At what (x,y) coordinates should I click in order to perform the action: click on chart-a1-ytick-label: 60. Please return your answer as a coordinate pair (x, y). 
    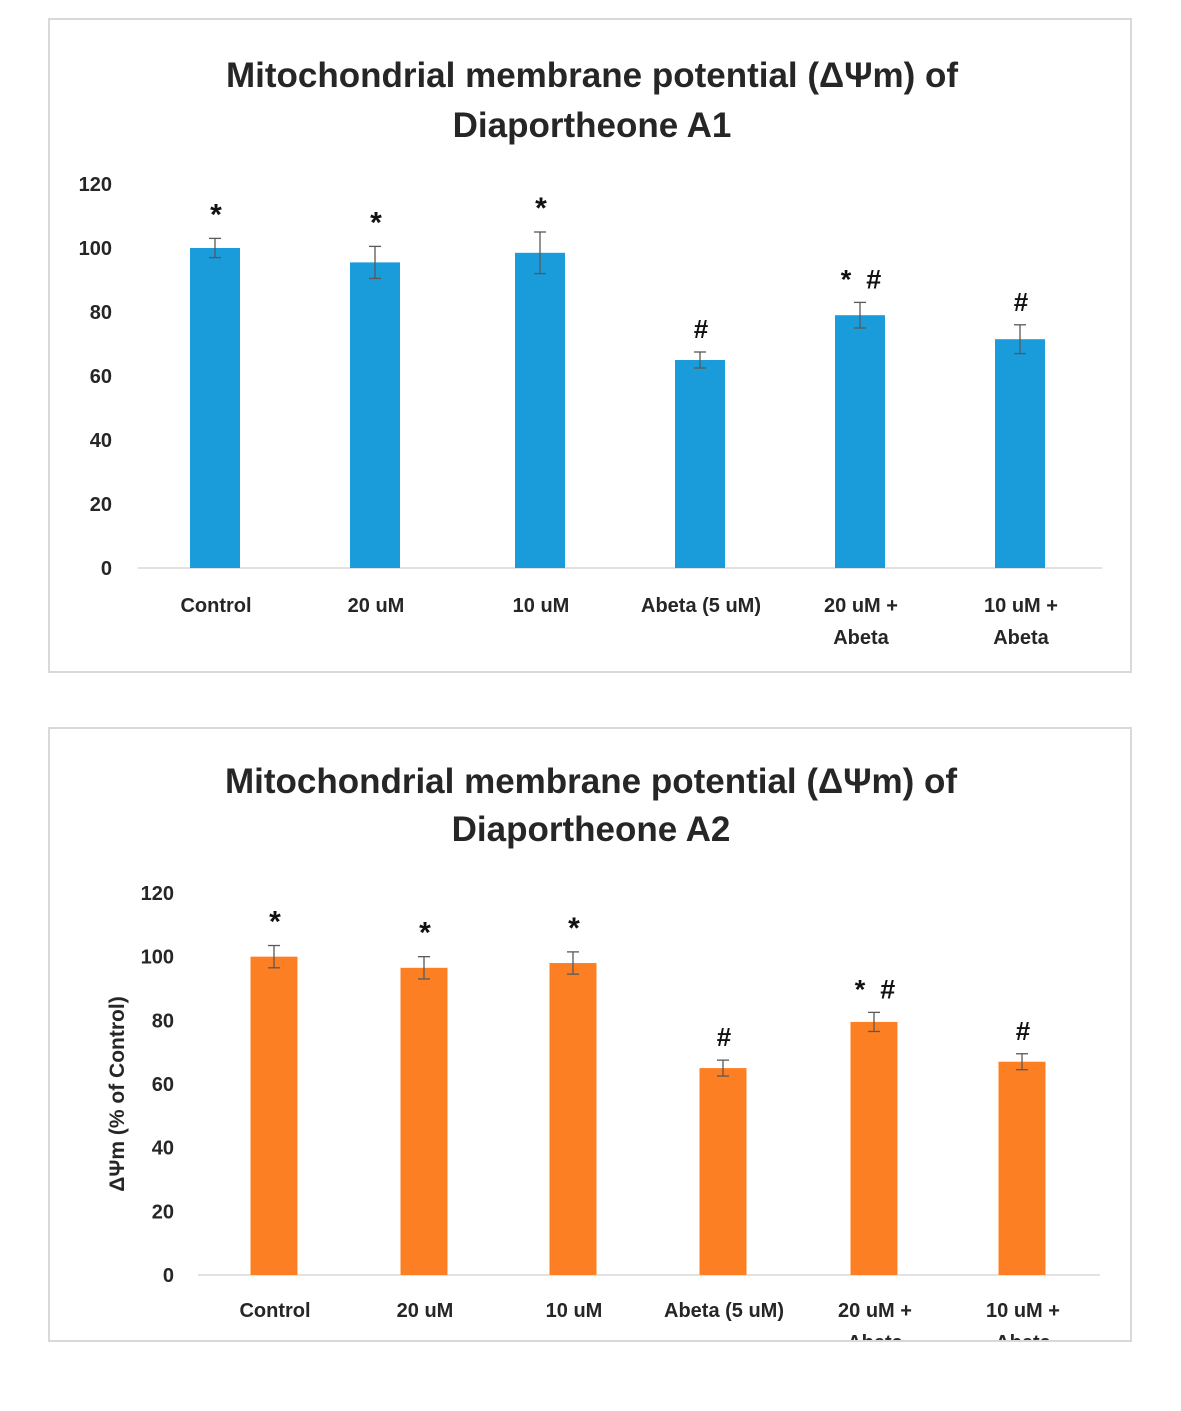
    Looking at the image, I should click on (101, 377).